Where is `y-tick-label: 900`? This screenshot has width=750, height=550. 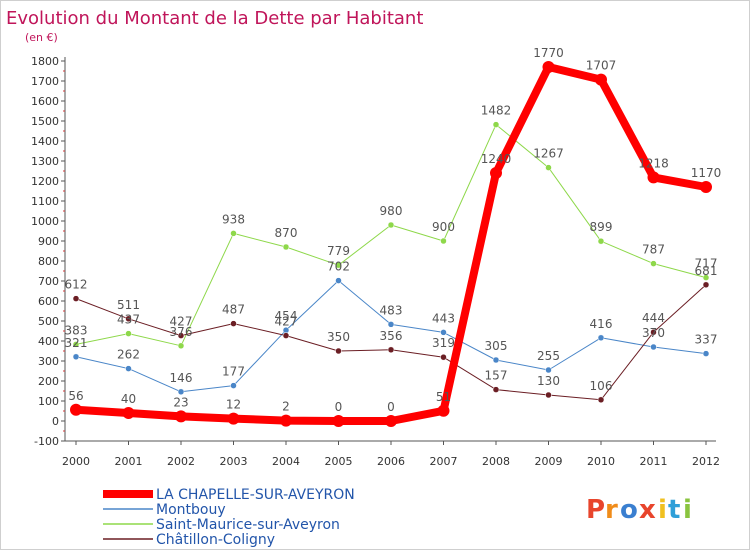 y-tick-label: 900 is located at coordinates (48, 241).